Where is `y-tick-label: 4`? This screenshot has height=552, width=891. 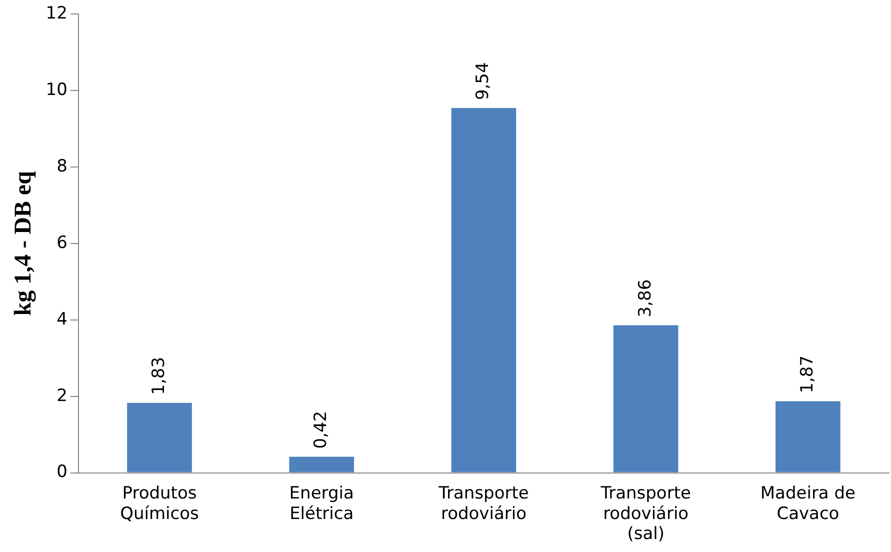 y-tick-label: 4 is located at coordinates (62, 319).